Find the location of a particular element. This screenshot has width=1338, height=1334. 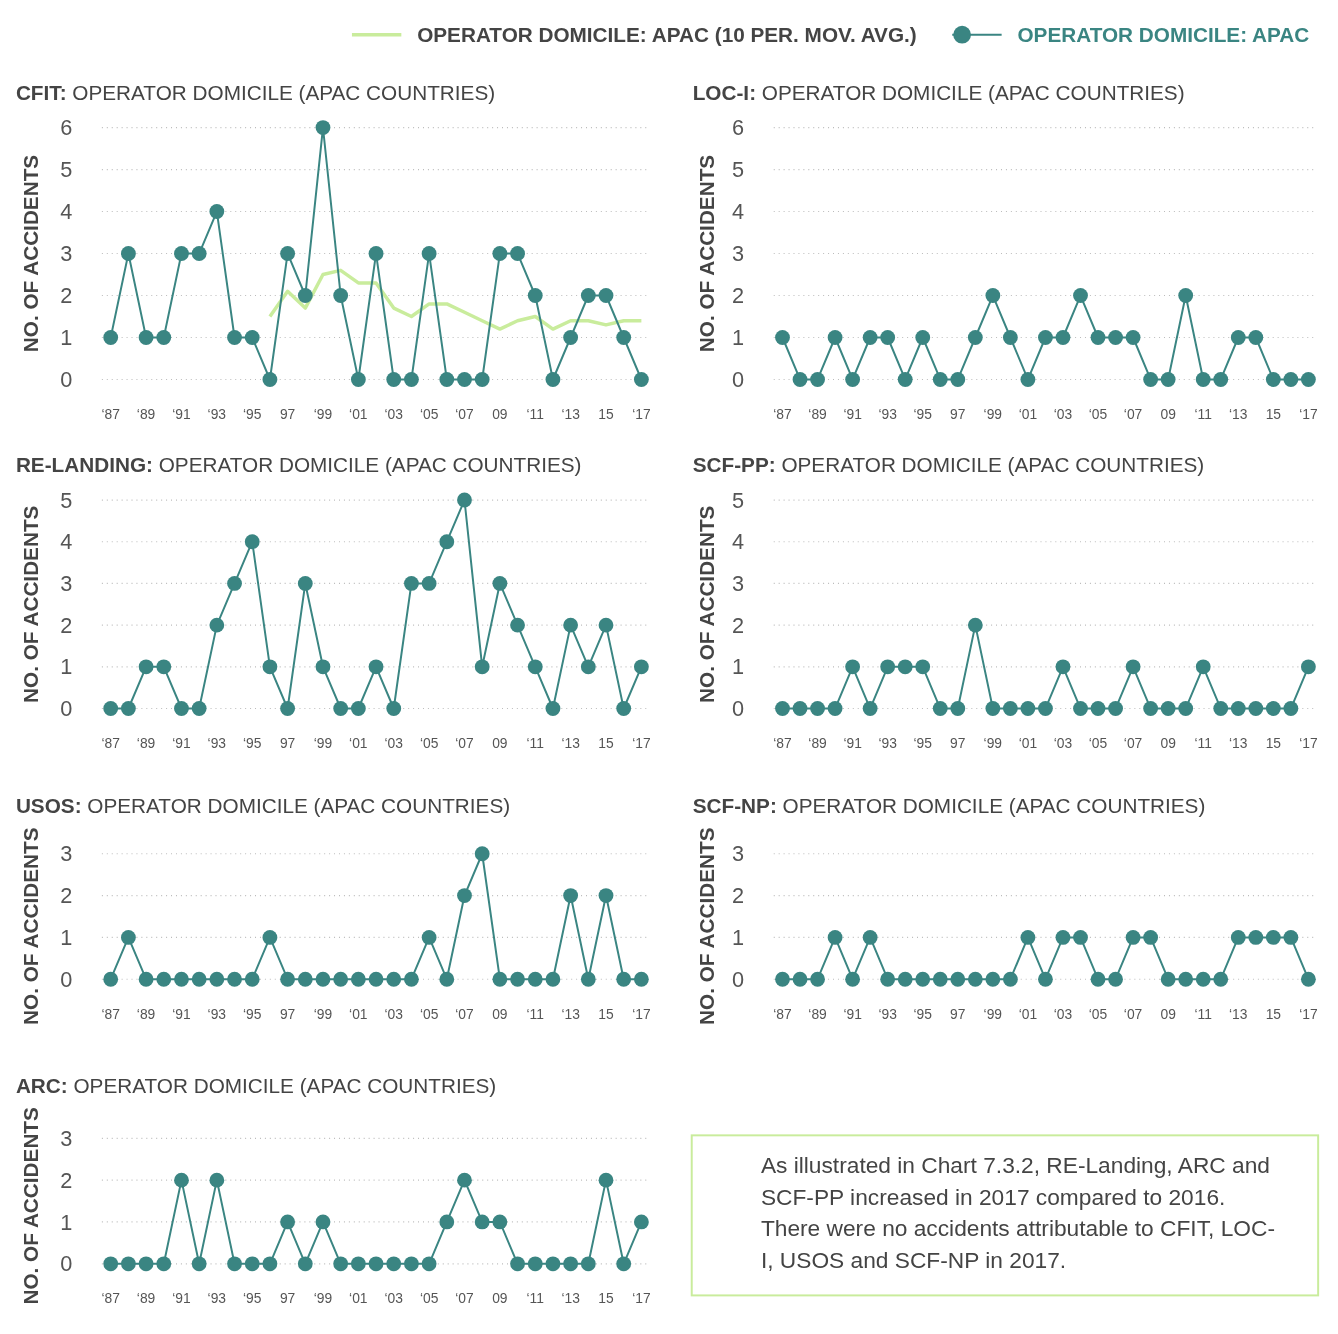

x-tick-label: ‘01 is located at coordinates (358, 414).